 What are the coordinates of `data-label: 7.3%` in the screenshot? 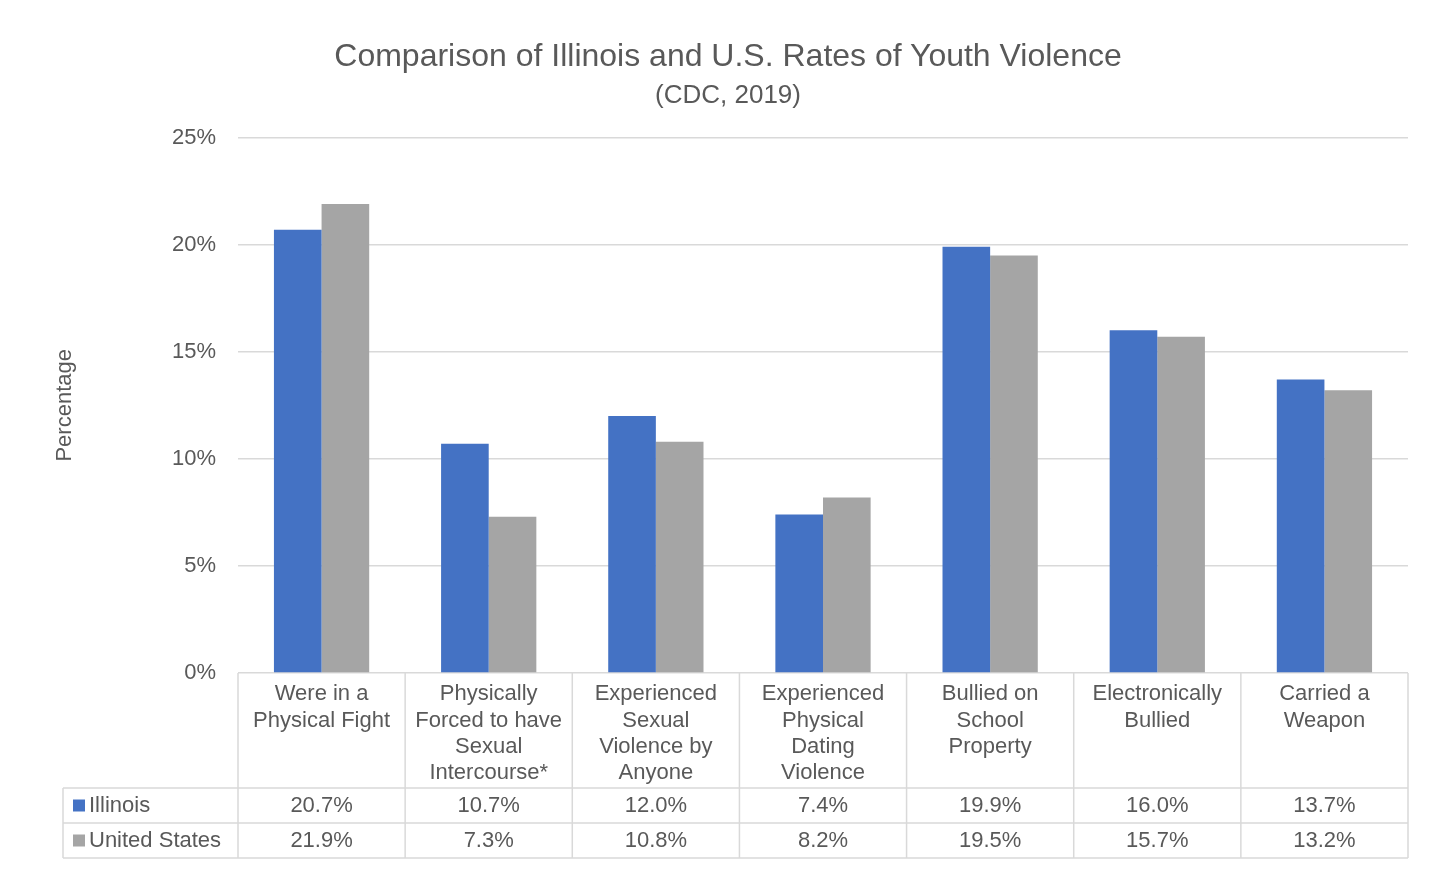 It's located at (488, 839).